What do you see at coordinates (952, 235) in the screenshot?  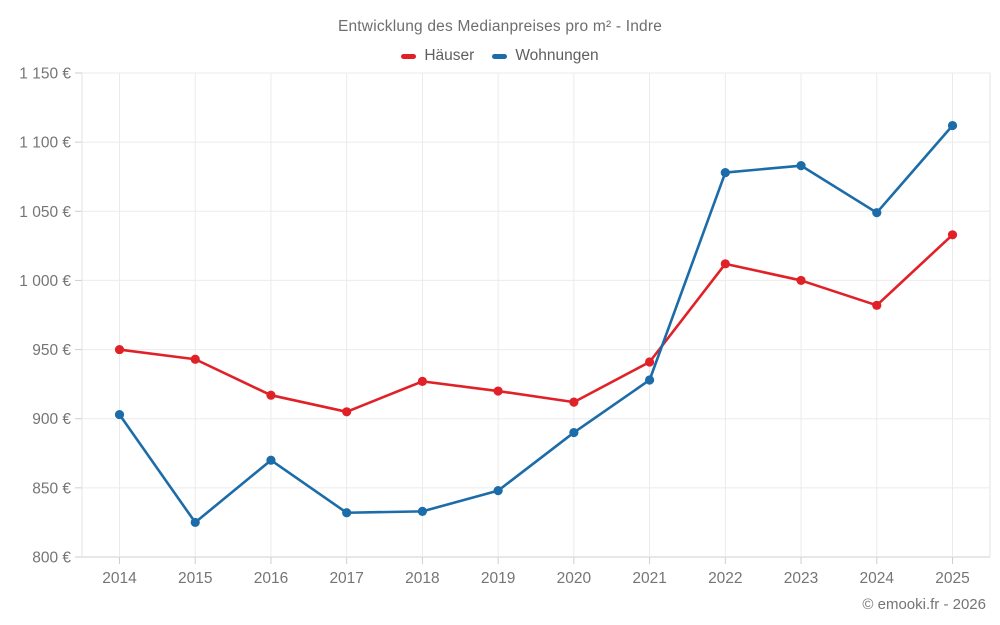 I see `data-point-häuser-2025` at bounding box center [952, 235].